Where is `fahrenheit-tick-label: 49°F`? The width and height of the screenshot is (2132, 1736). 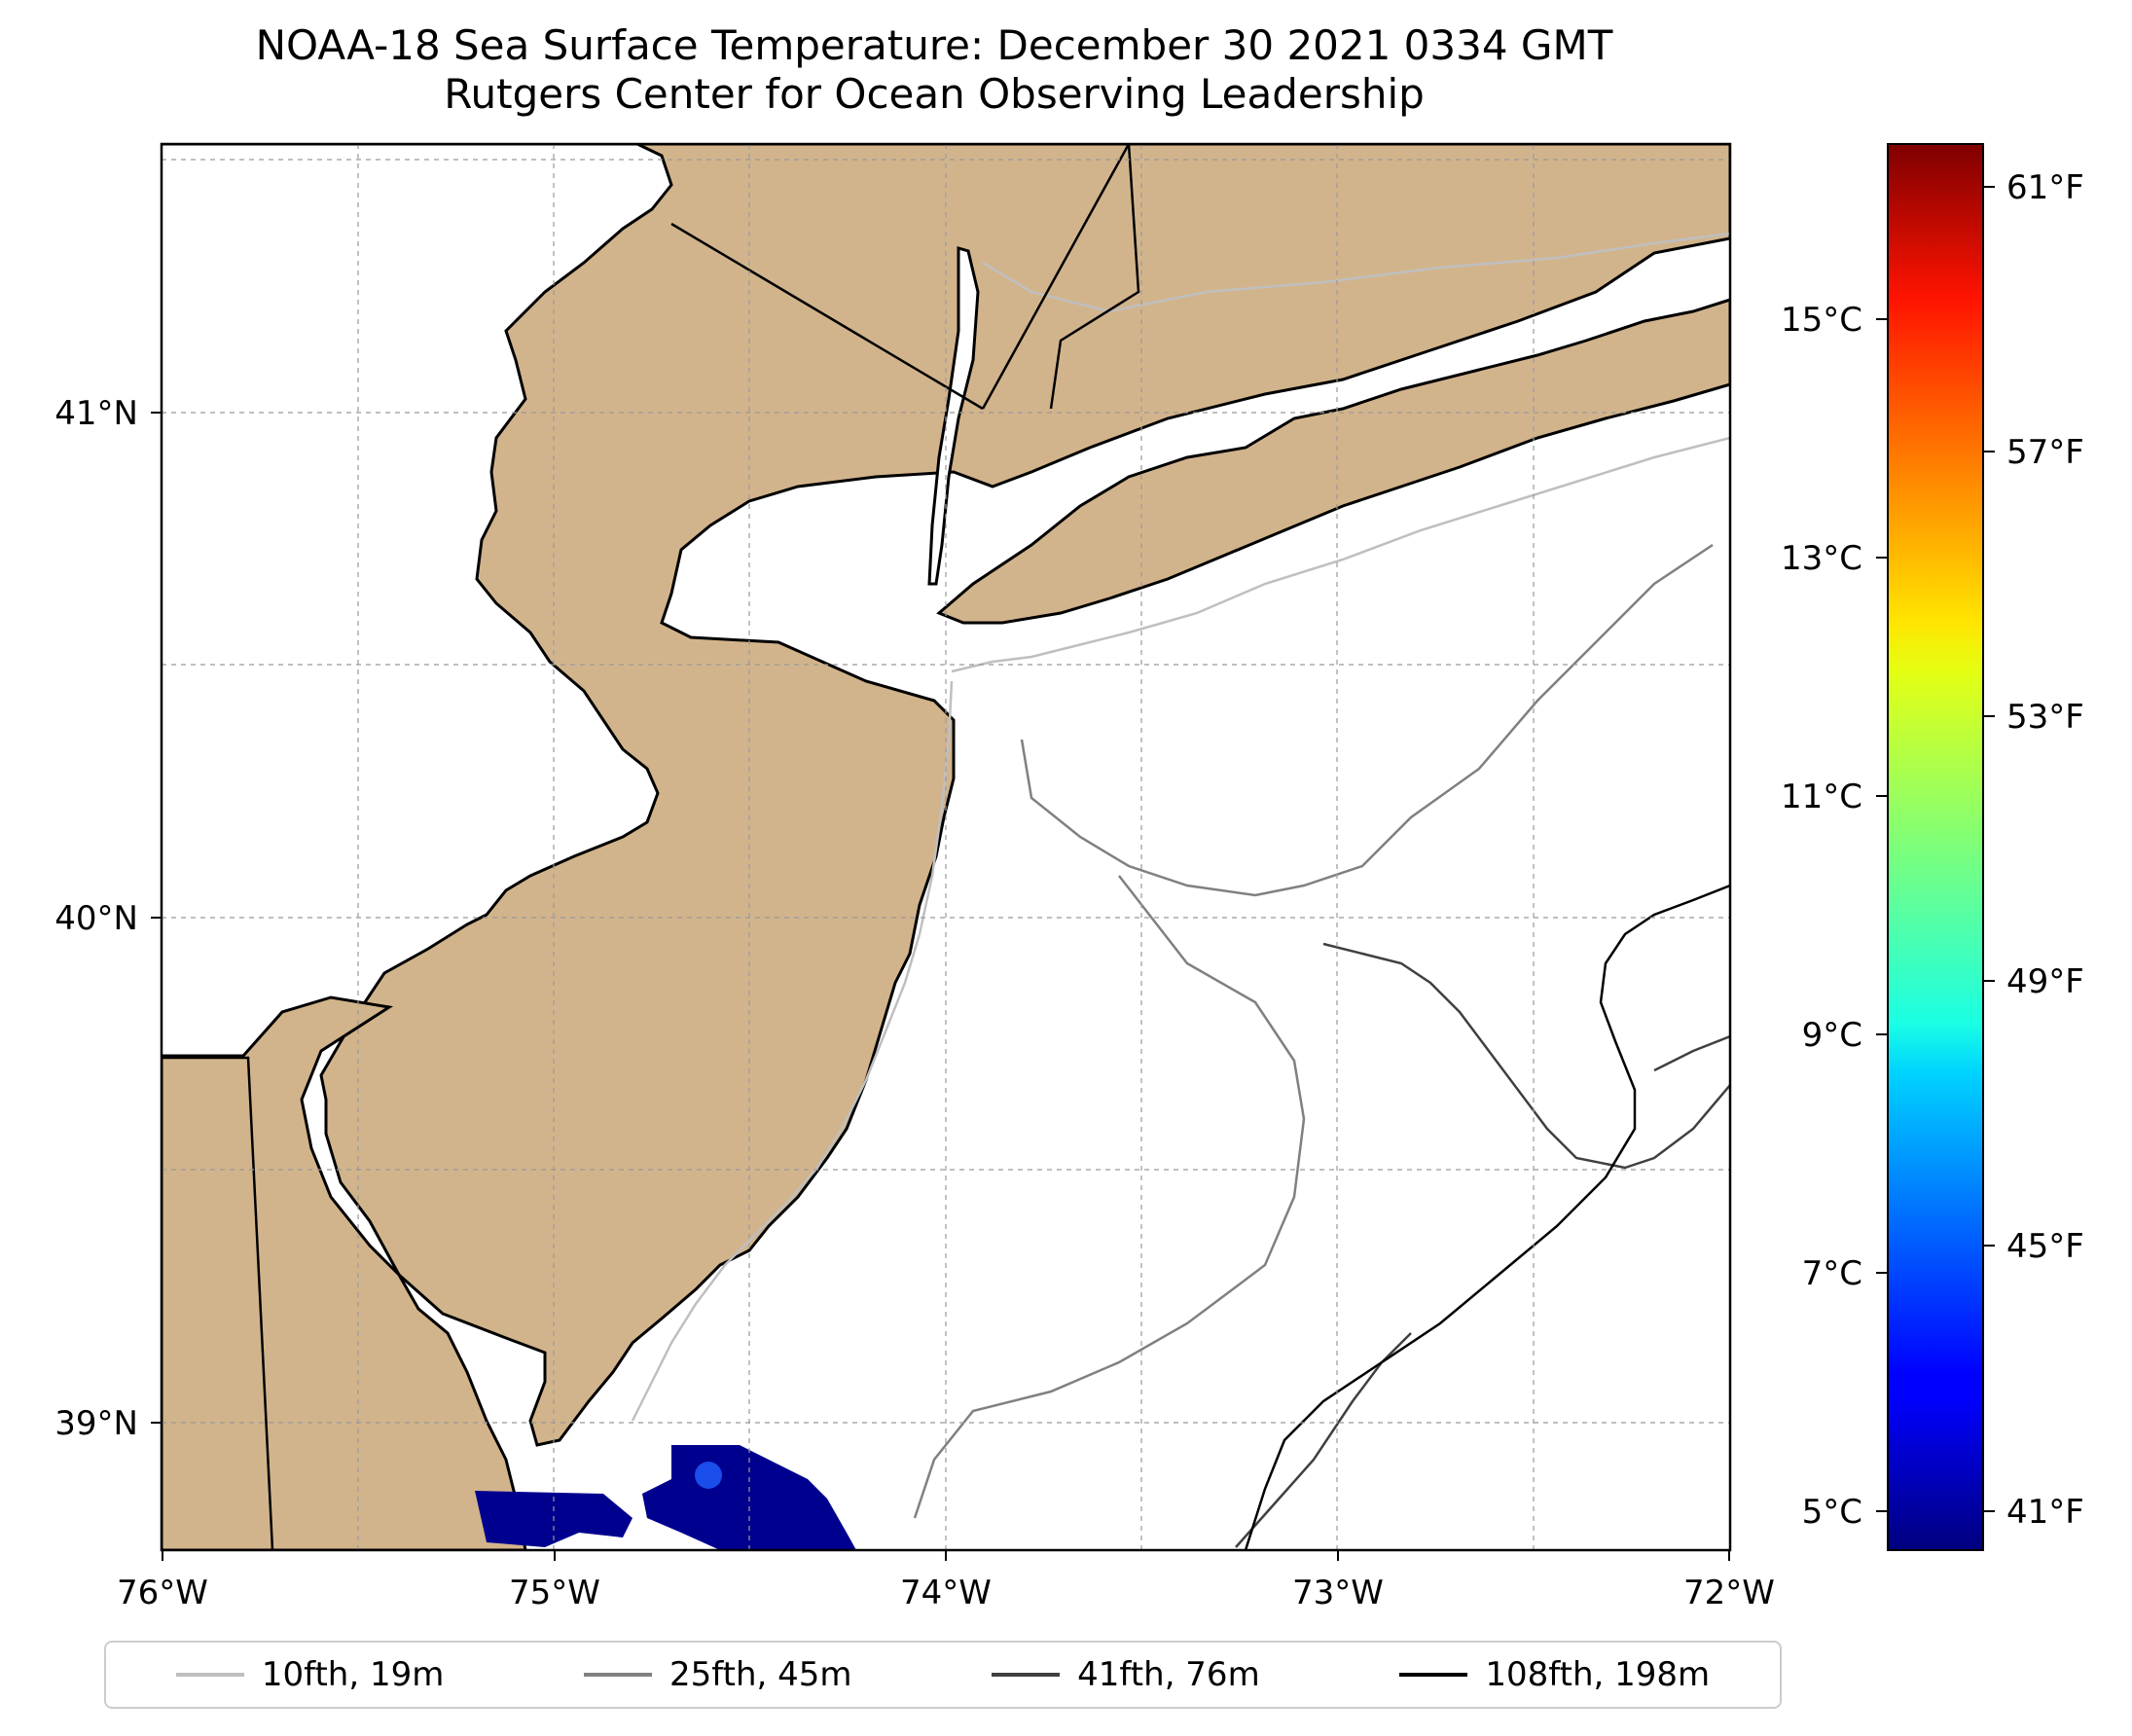
fahrenheit-tick-label: 49°F is located at coordinates (2045, 982).